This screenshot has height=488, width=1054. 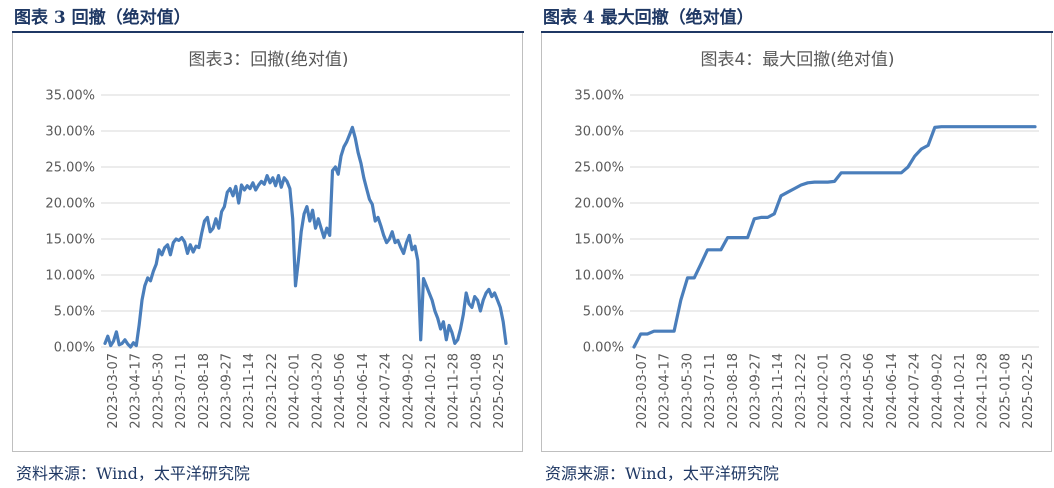 I want to click on chart-title: 图表4：最大回撤(绝对值), so click(x=797, y=60).